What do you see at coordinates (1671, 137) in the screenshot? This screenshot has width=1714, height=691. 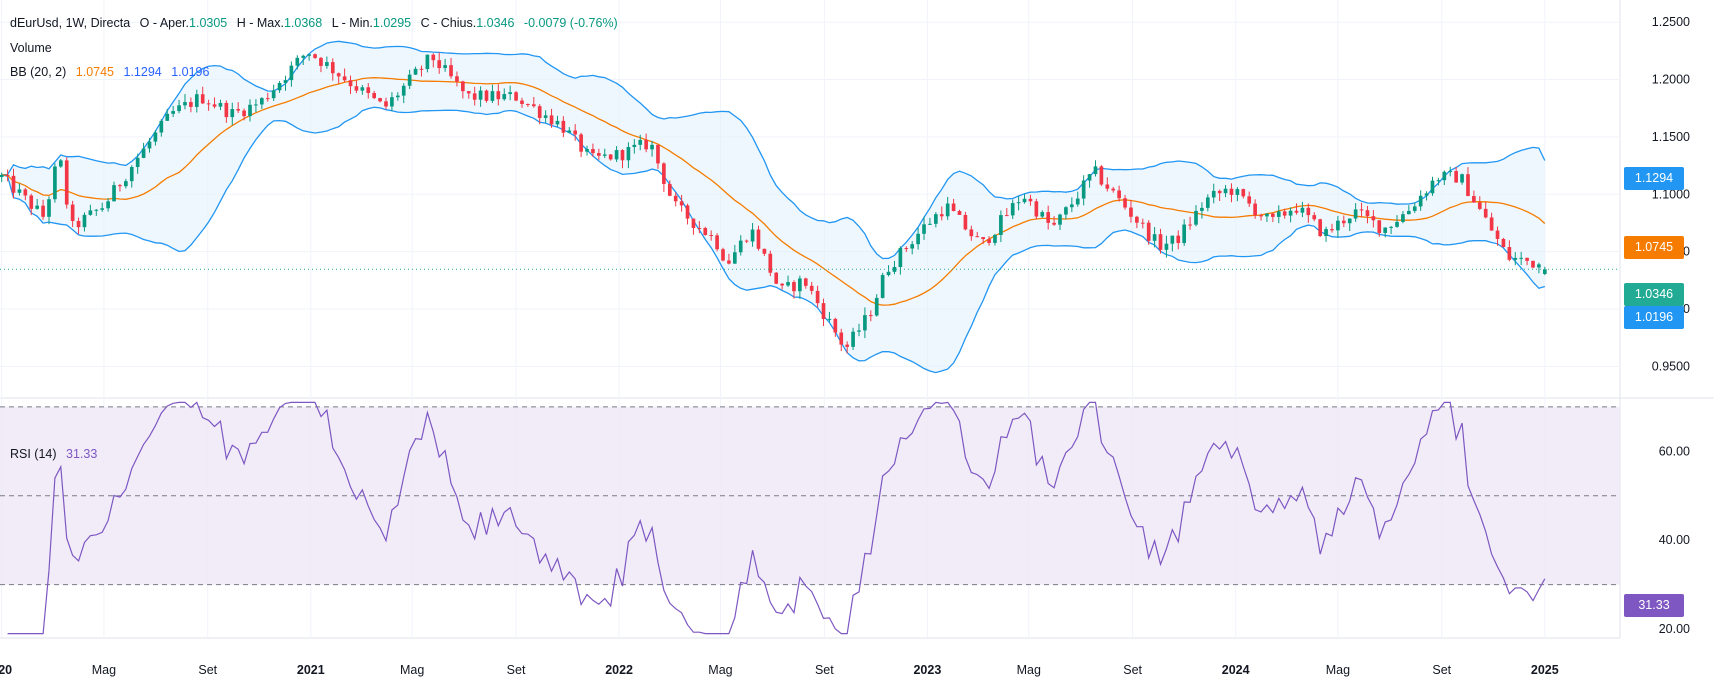 I see `price-tick-label: 1.1500` at bounding box center [1671, 137].